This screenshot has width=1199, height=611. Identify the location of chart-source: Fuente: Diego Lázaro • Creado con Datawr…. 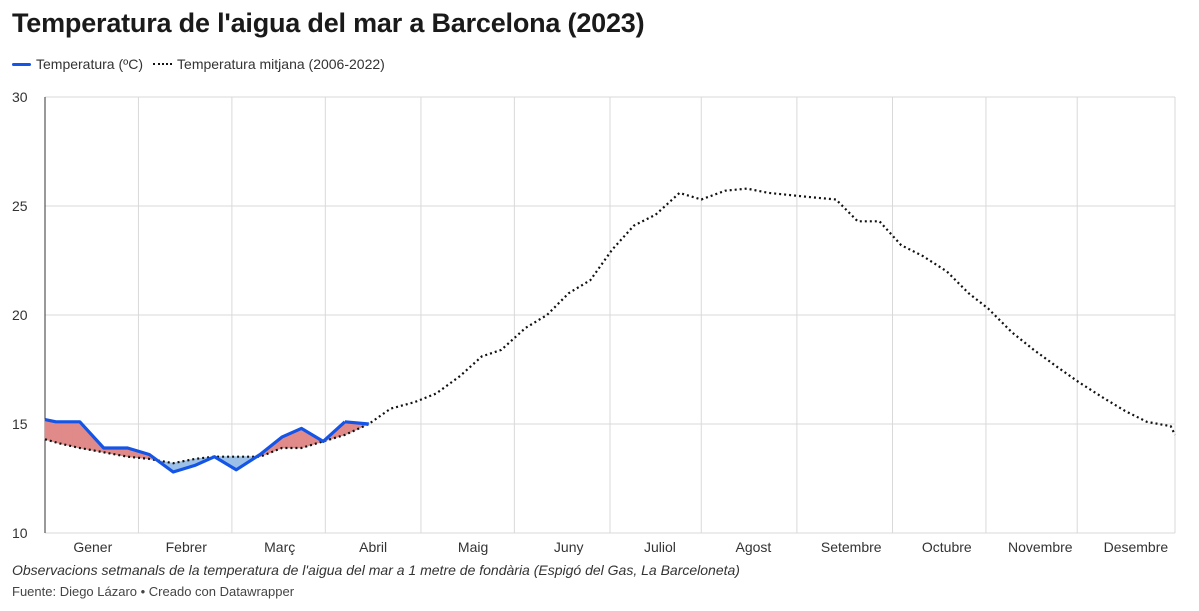
(153, 591).